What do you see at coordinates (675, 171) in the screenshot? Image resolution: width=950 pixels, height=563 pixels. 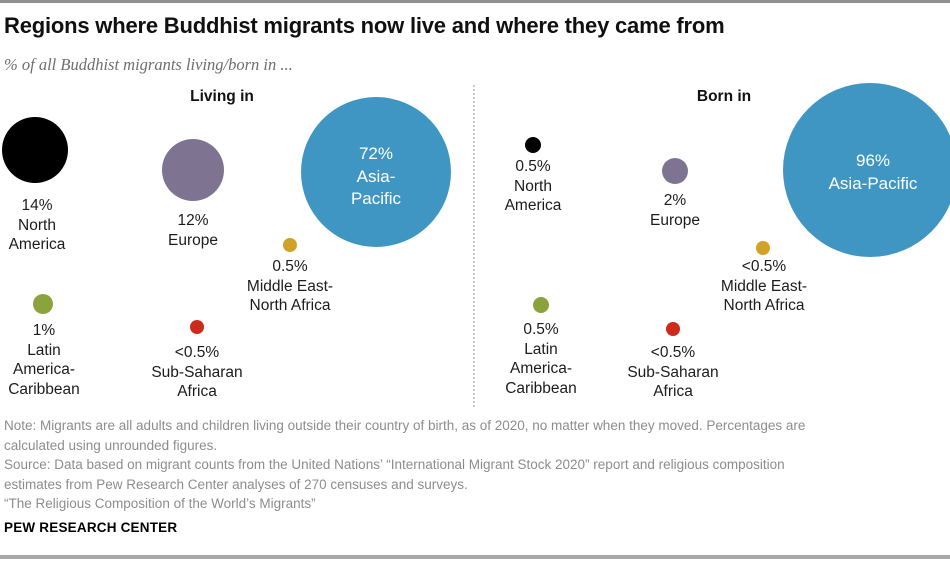 I see `bubble-europe-born-in` at bounding box center [675, 171].